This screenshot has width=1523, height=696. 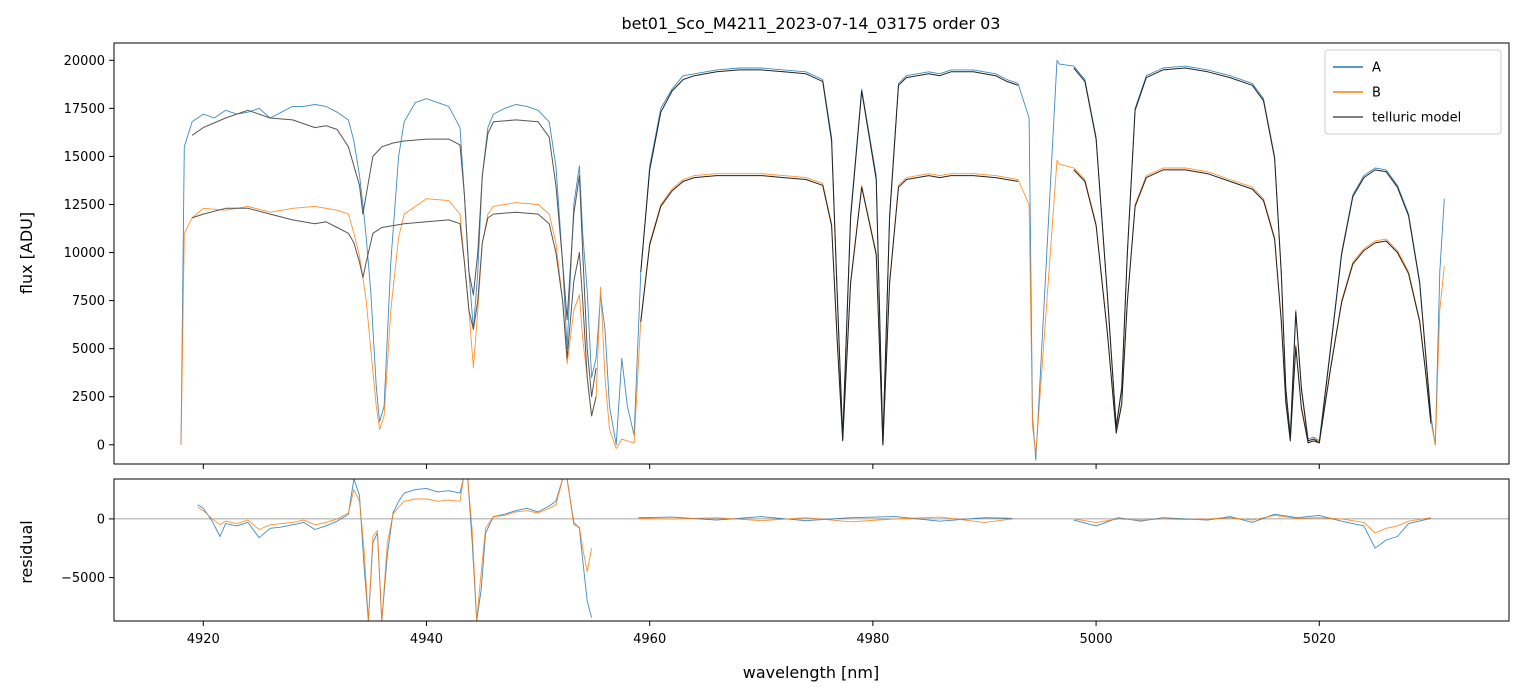 What do you see at coordinates (394, 312) in the screenshot?
I see `telluric-model-line-b` at bounding box center [394, 312].